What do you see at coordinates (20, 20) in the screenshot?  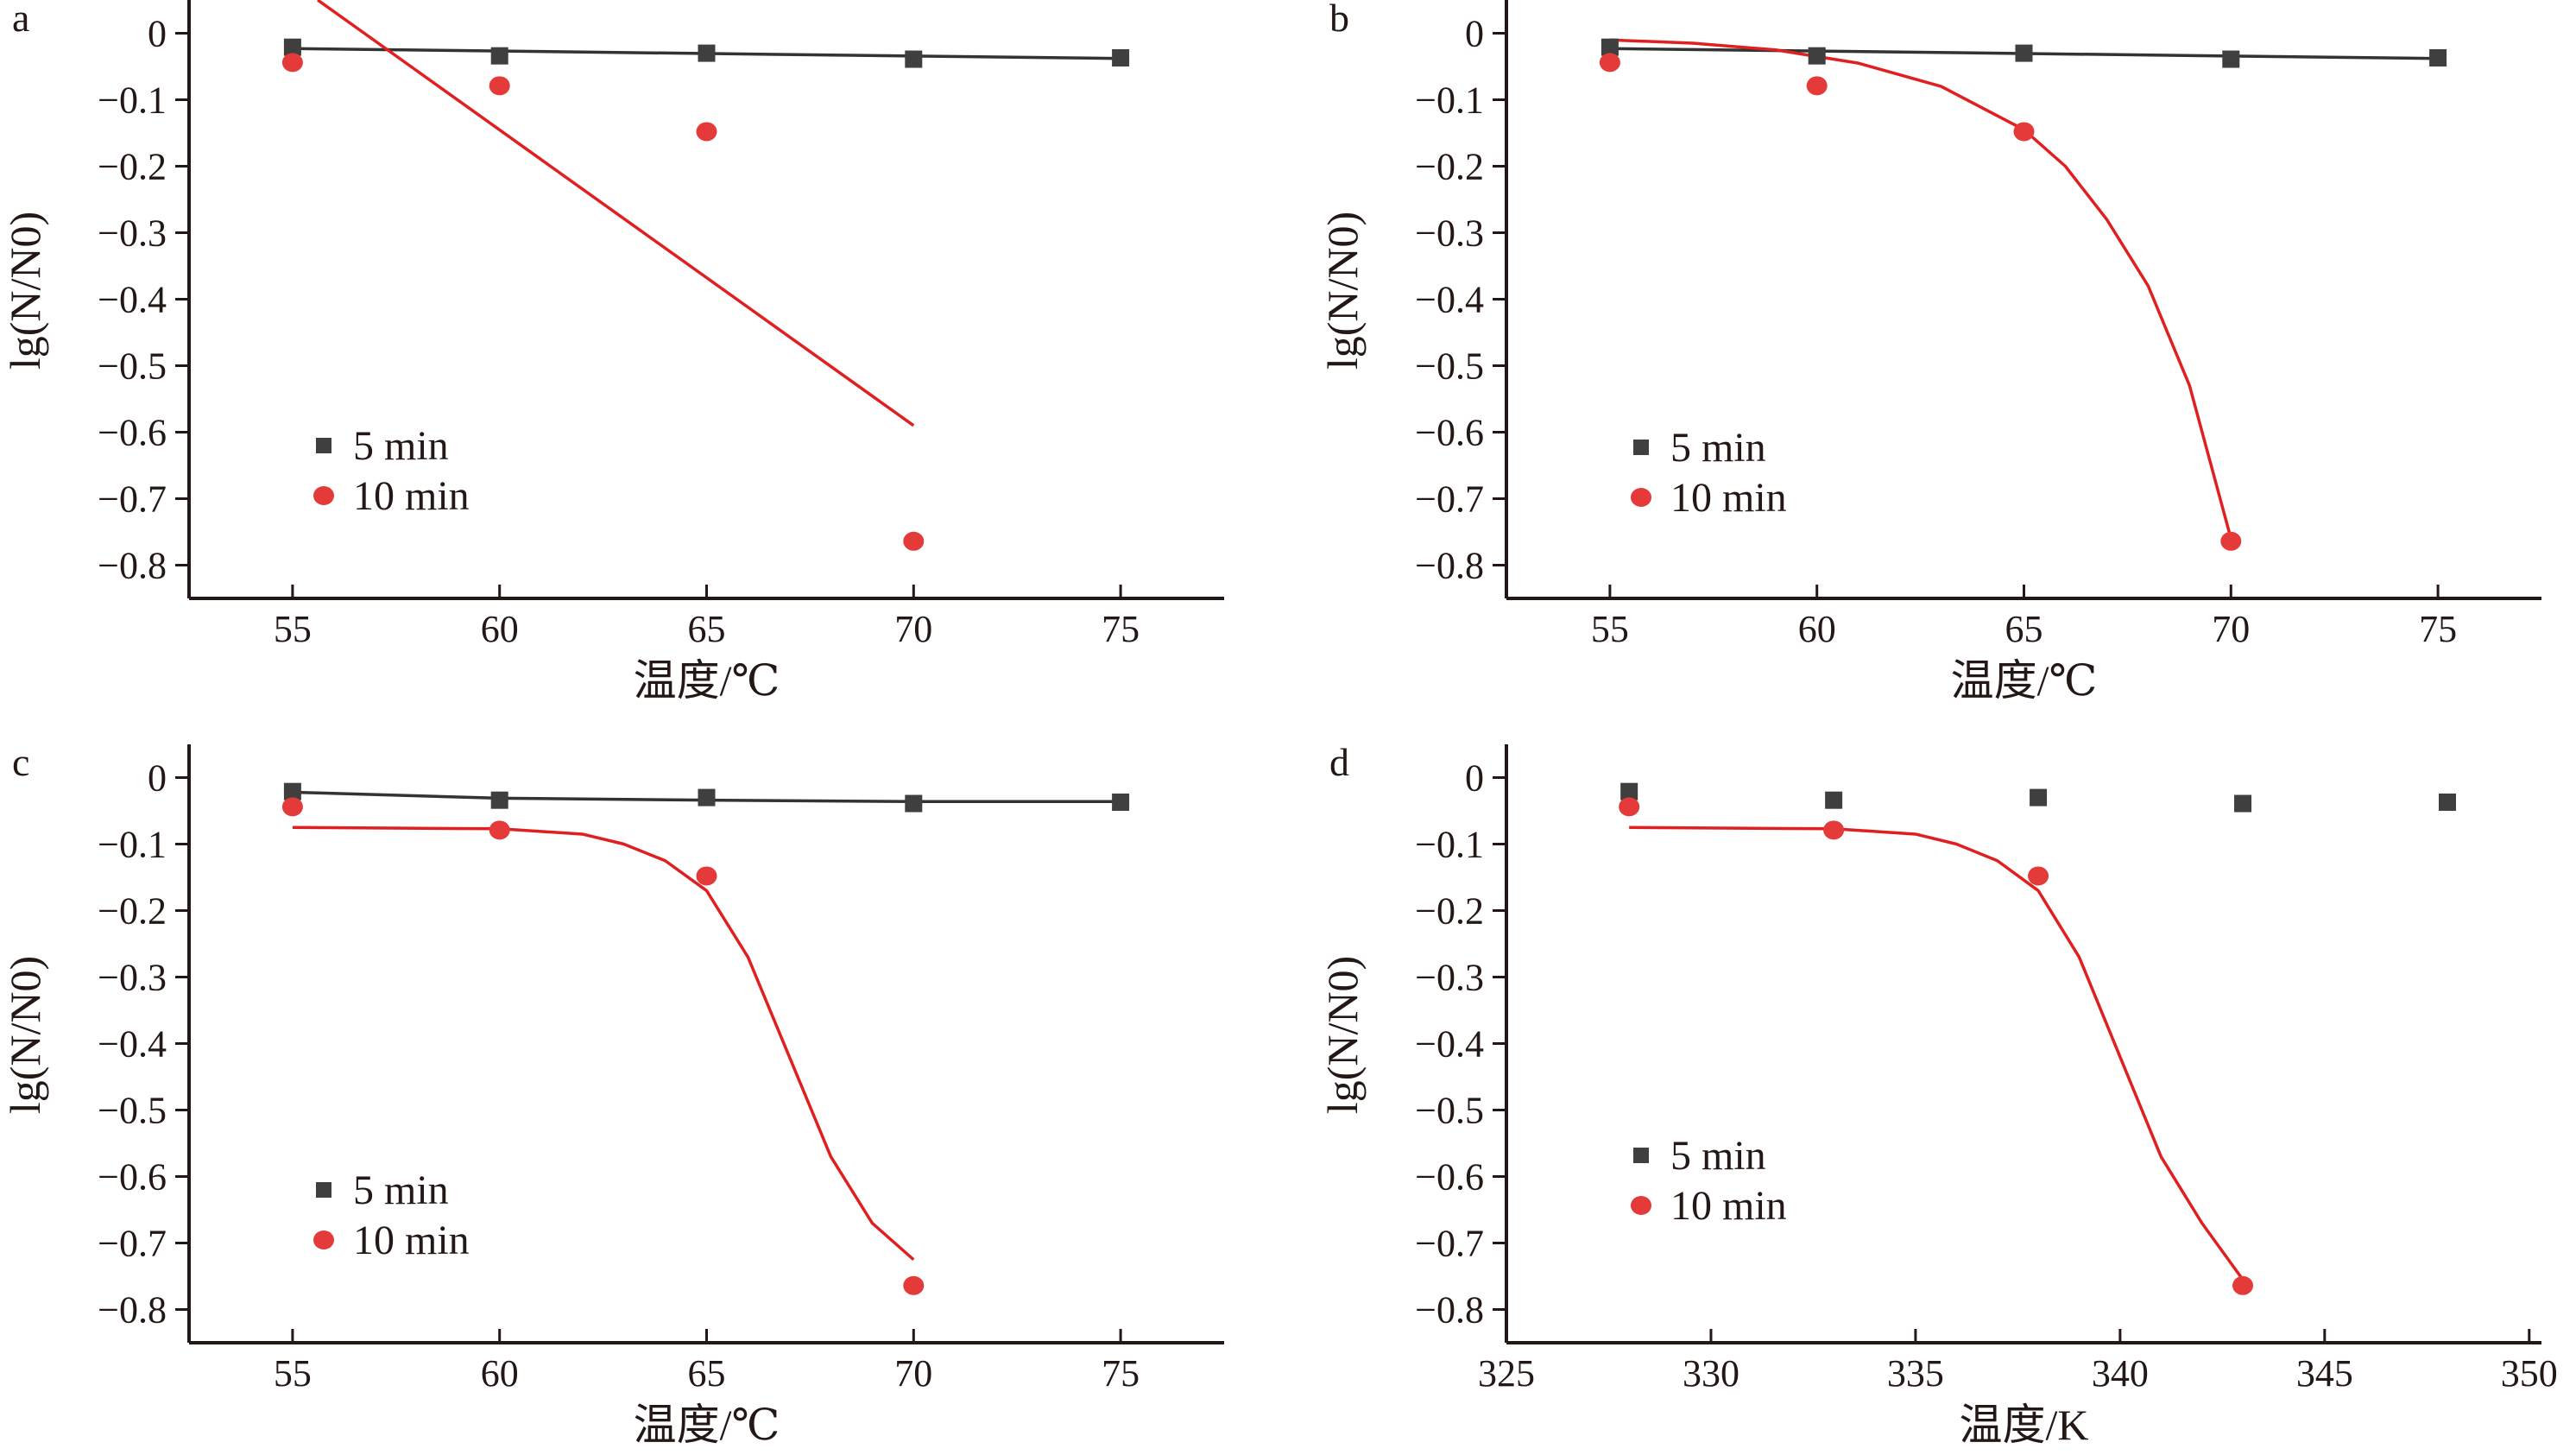 I see `panel-letter: a` at bounding box center [20, 20].